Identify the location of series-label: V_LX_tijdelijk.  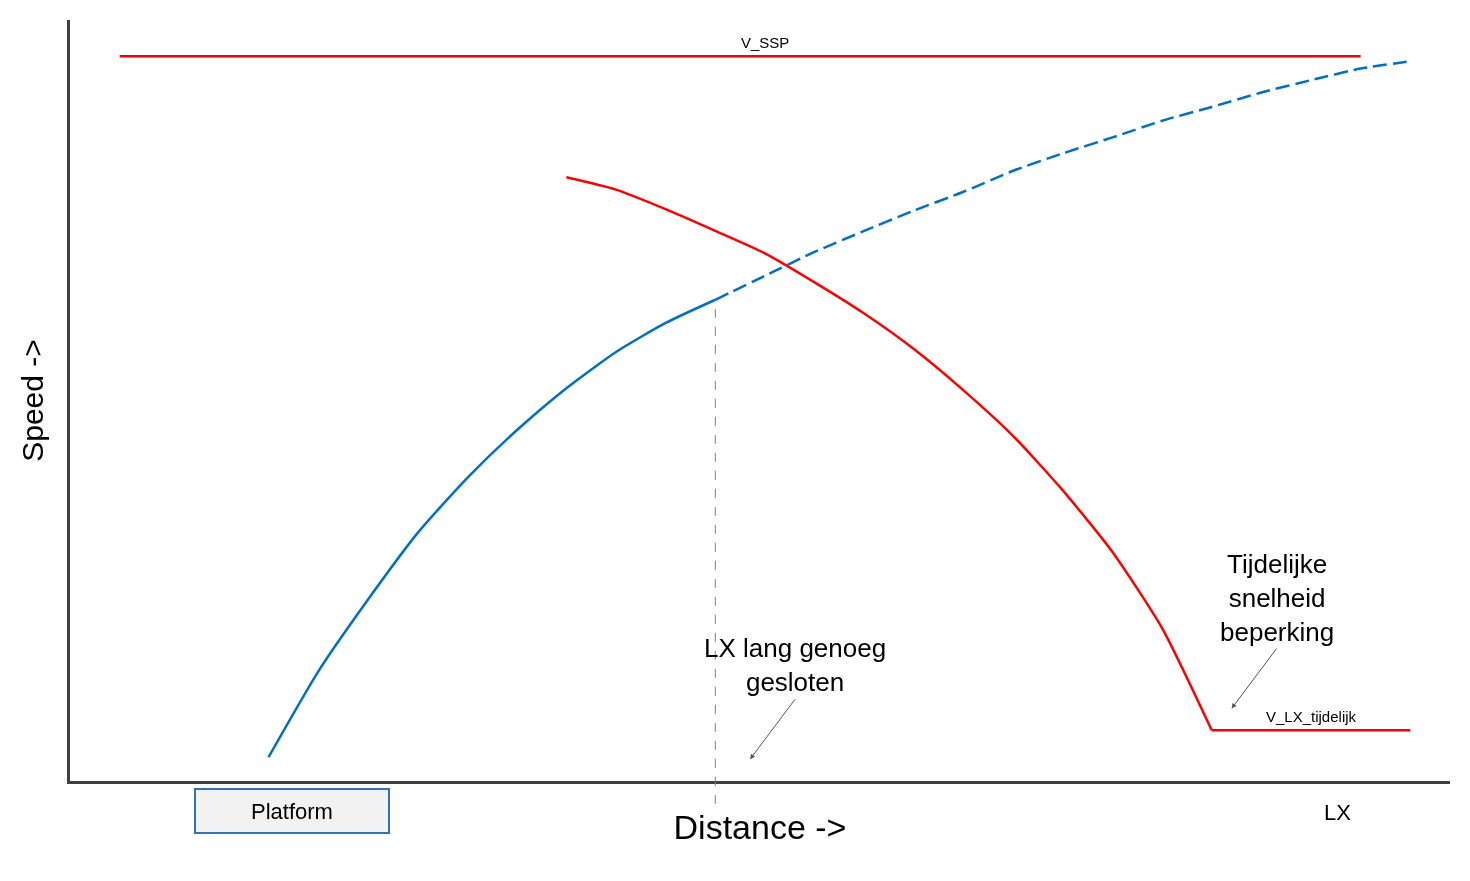
(1311, 716).